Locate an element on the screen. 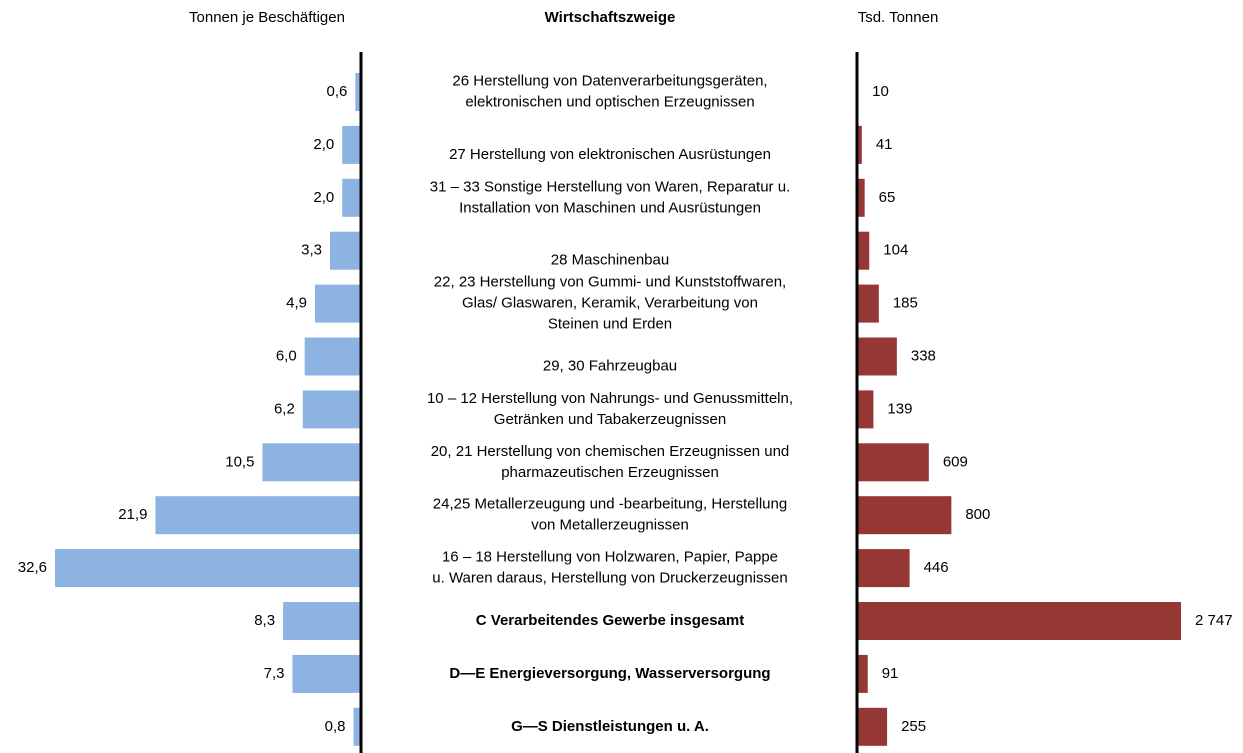  value-label: 10 is located at coordinates (880, 91).